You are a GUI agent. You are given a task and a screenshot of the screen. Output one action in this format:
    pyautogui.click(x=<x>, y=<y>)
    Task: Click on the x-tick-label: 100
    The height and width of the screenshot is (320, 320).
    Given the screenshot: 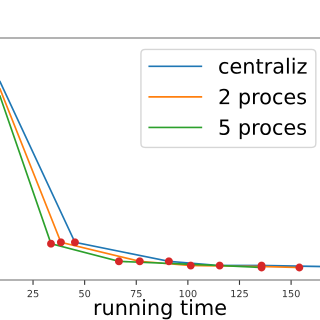 What is the action you would take?
    pyautogui.click(x=188, y=294)
    